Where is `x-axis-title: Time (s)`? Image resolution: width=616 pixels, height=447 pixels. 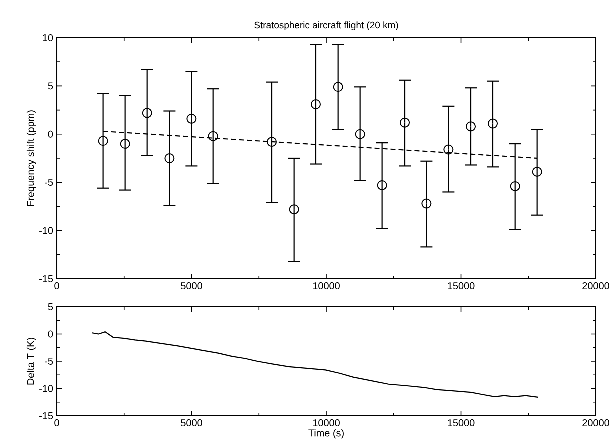 x-axis-title: Time (s) is located at coordinates (326, 434).